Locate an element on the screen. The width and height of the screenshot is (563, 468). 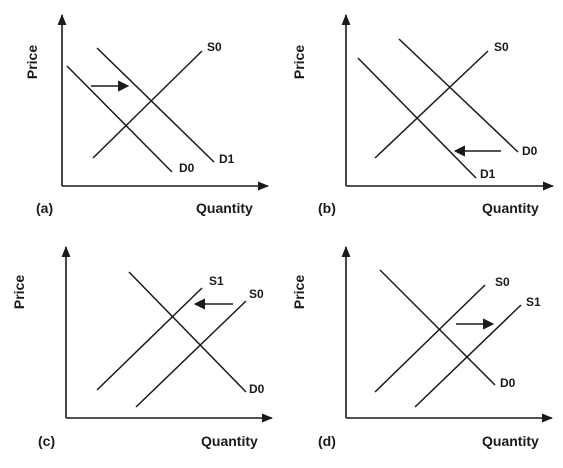
panel-label: (a) is located at coordinates (44, 208).